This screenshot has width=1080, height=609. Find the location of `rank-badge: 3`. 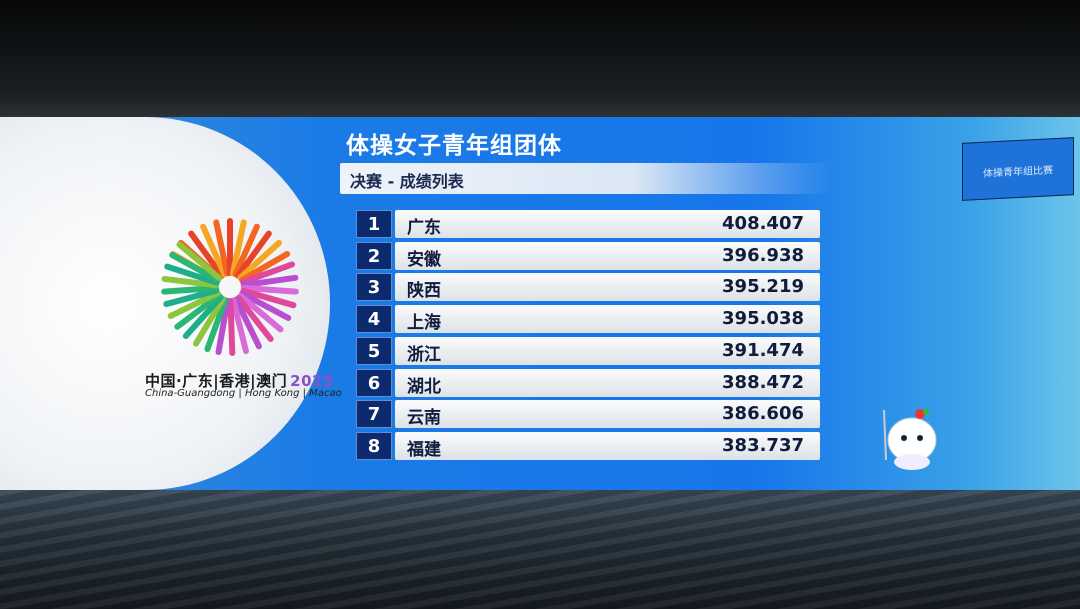

rank-badge: 3 is located at coordinates (374, 287).